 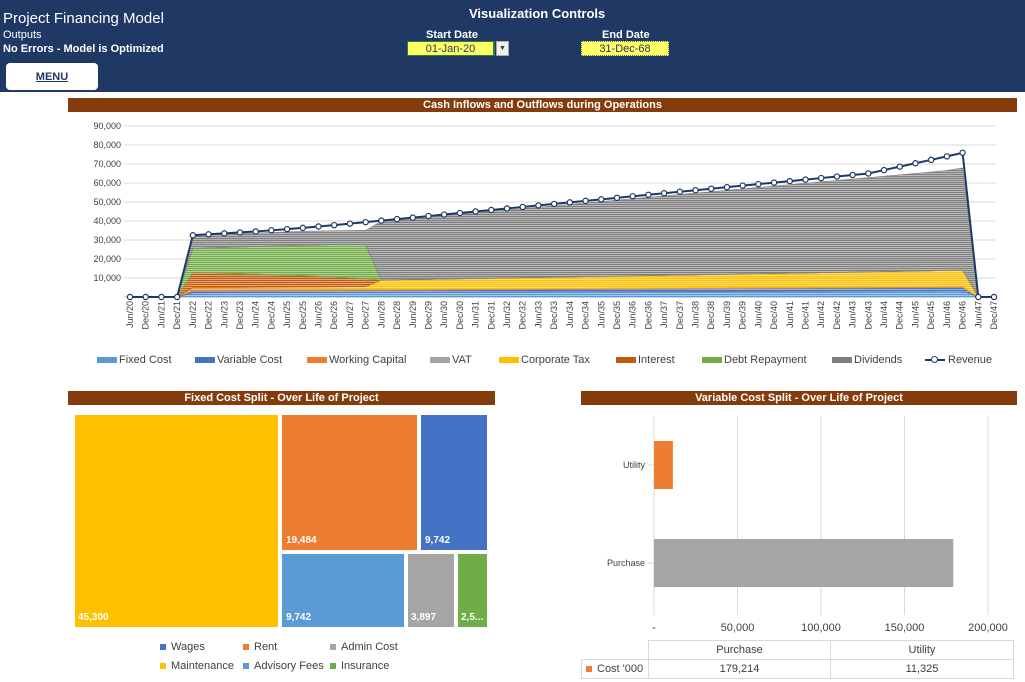 I want to click on legend-item-wages: Wages, so click(x=182, y=647).